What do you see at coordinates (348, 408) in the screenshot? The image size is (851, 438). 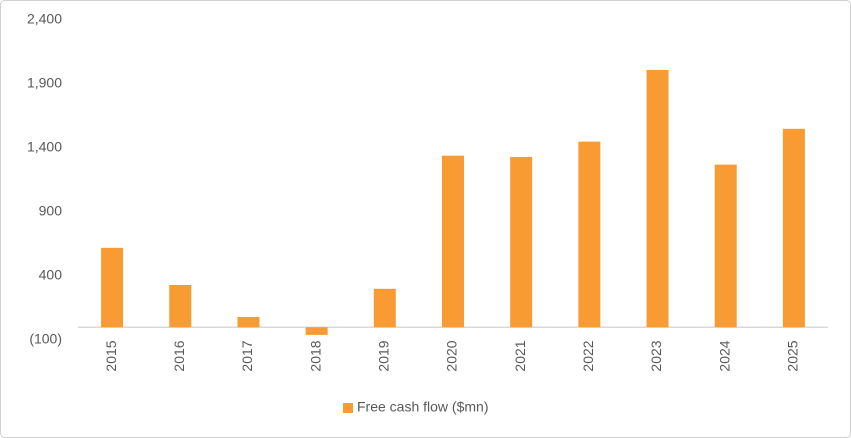 I see `legend-swatch` at bounding box center [348, 408].